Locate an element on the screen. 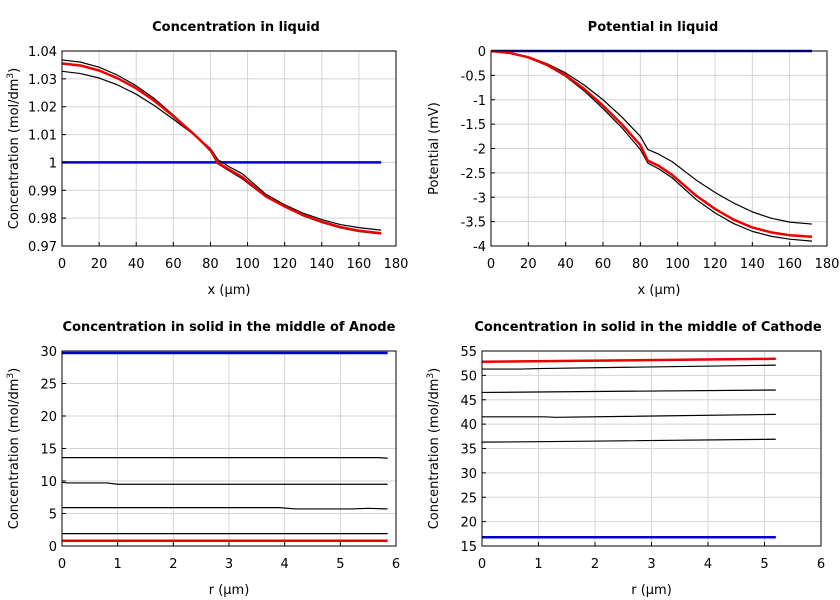 This screenshot has height=600, width=840. y-tick-label: 35 is located at coordinates (468, 450).